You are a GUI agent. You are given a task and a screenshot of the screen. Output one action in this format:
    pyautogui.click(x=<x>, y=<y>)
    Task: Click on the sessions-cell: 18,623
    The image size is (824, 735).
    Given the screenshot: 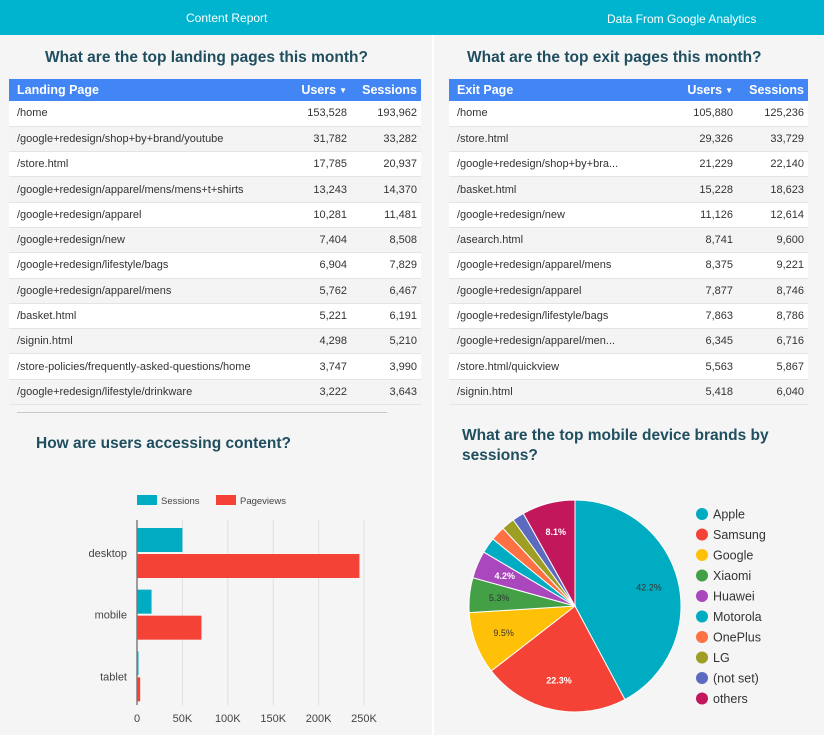 What is the action you would take?
    pyautogui.click(x=772, y=189)
    